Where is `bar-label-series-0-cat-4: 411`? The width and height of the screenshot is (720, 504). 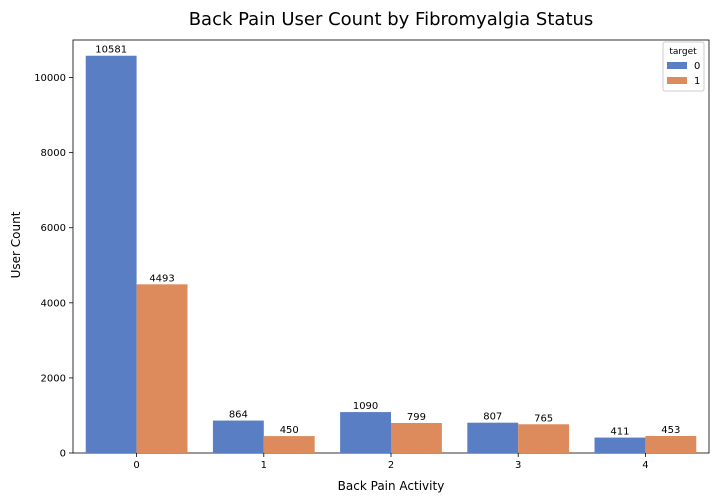
bar-label-series-0-cat-4: 411 is located at coordinates (619, 432).